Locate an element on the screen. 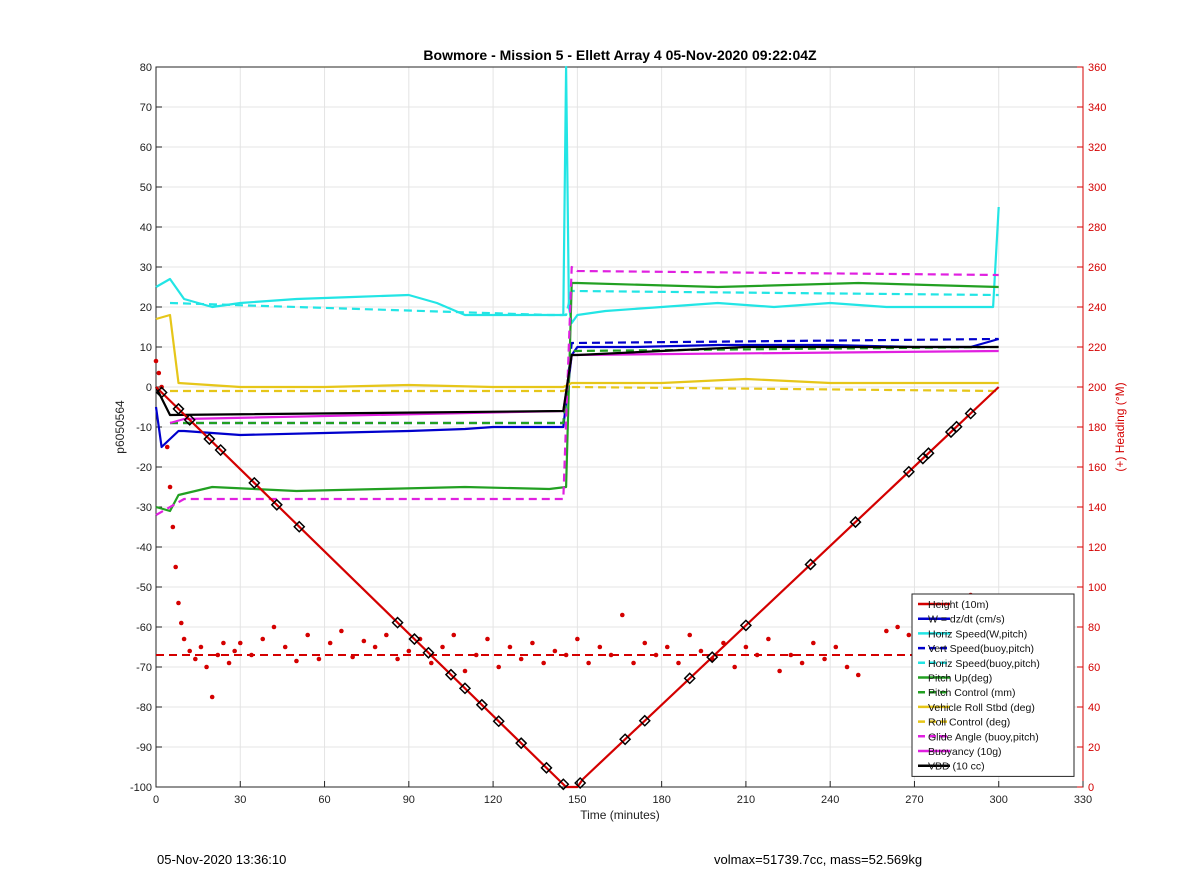 The height and width of the screenshot is (885, 1200). y2-tick-label: 220 is located at coordinates (1097, 348).